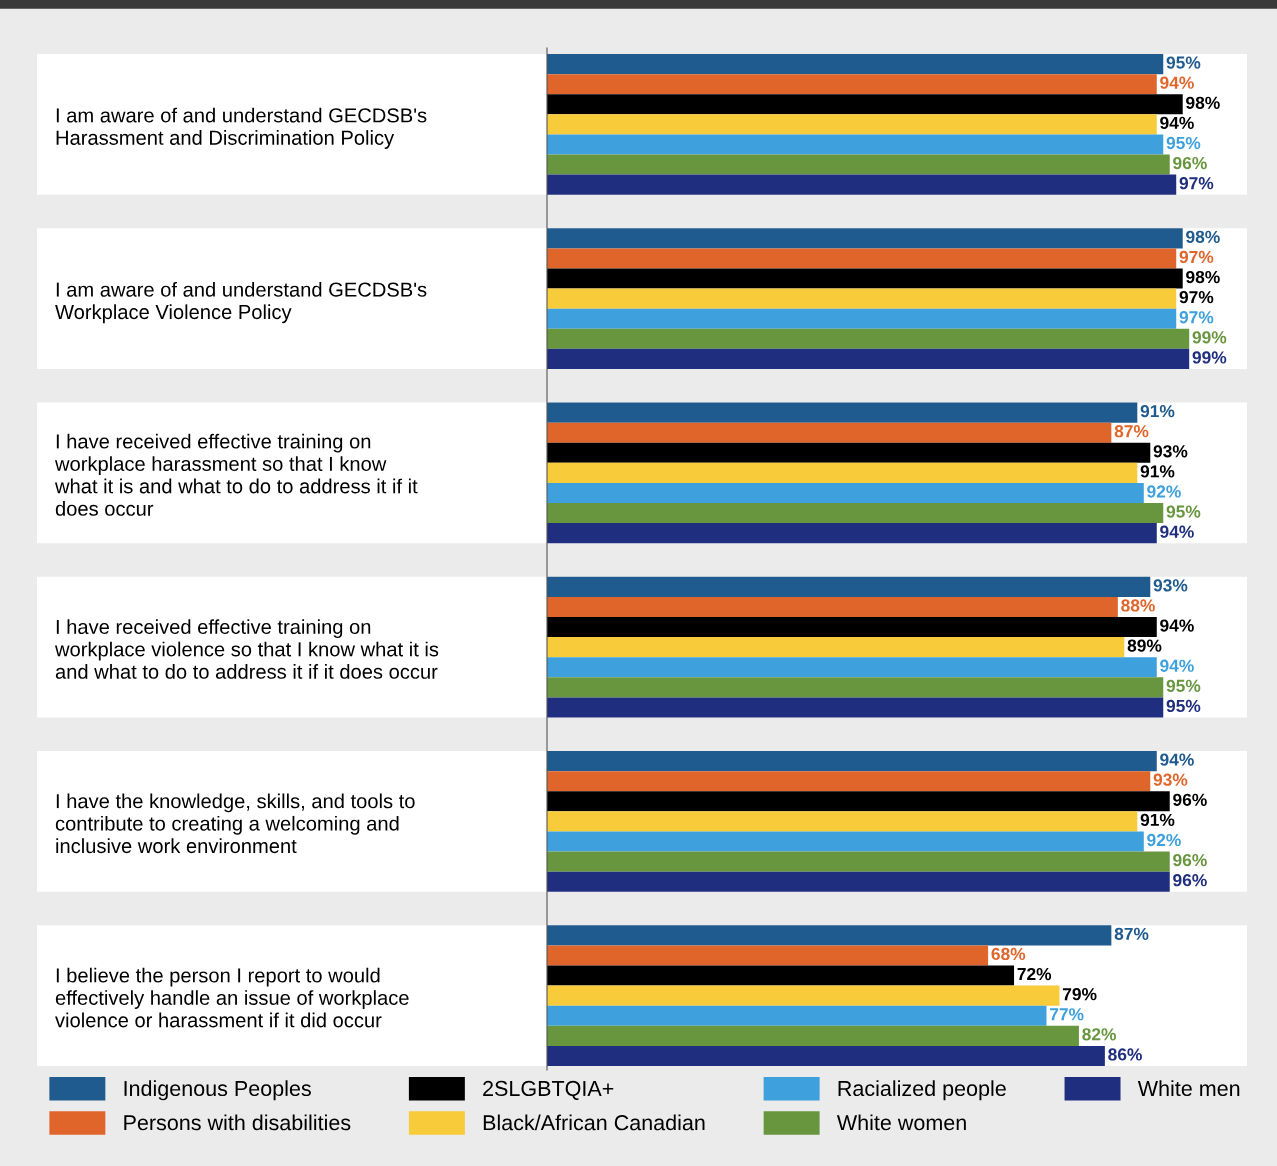 This screenshot has width=1277, height=1166. Describe the element at coordinates (1008, 954) in the screenshot. I see `data-label: 68%` at that location.